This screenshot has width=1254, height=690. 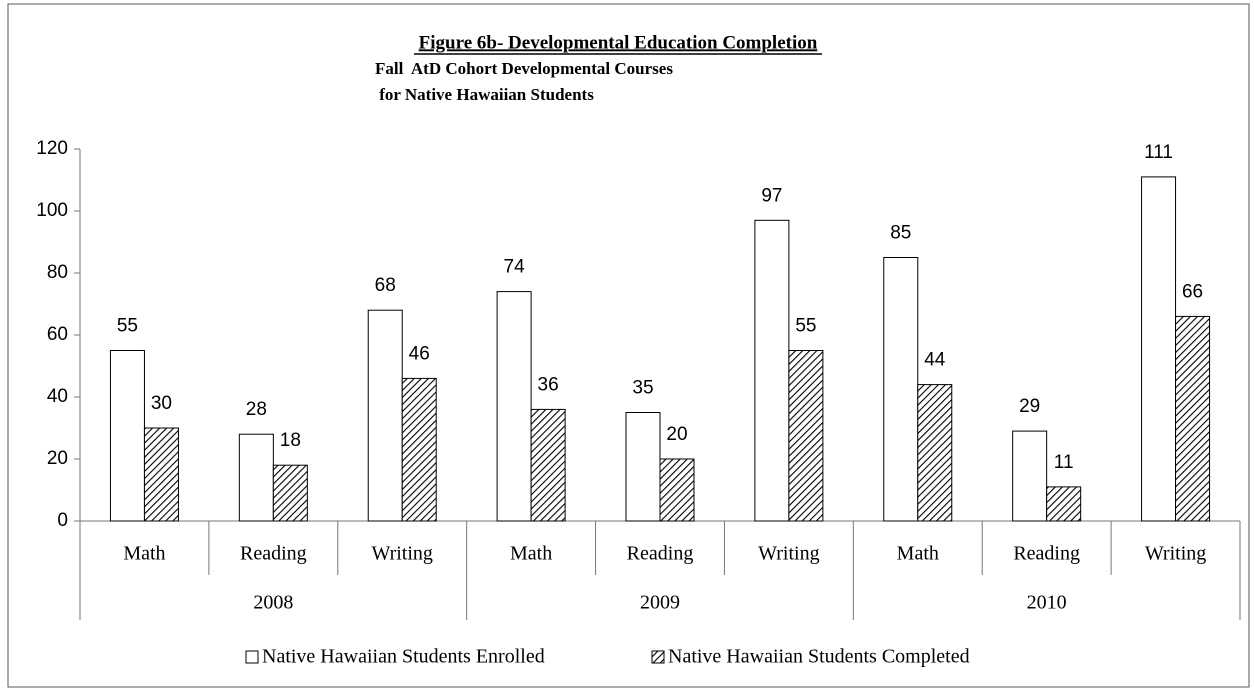 I want to click on value-label: 46, so click(x=419, y=353).